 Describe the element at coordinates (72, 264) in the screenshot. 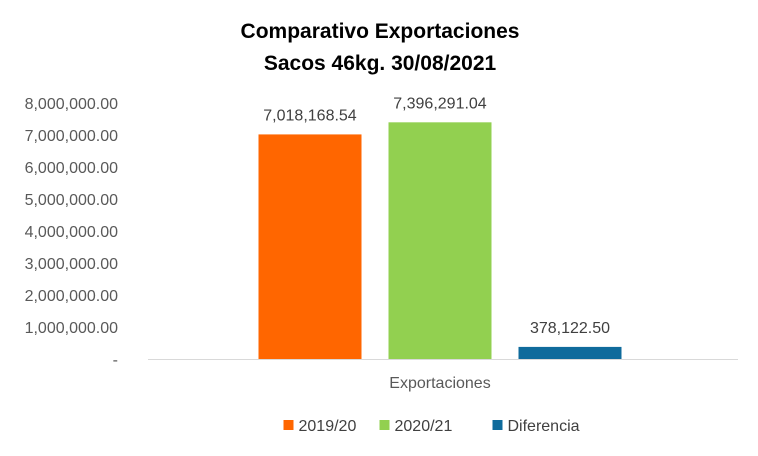

I see `y-tick-label: 3,000,000.00` at that location.